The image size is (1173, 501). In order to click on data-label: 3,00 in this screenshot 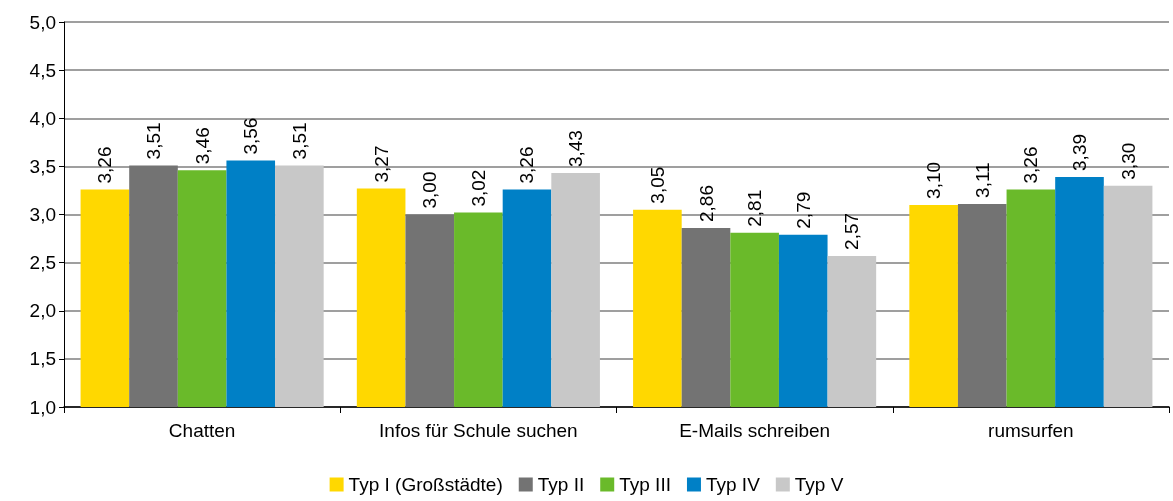, I will do `click(430, 190)`.